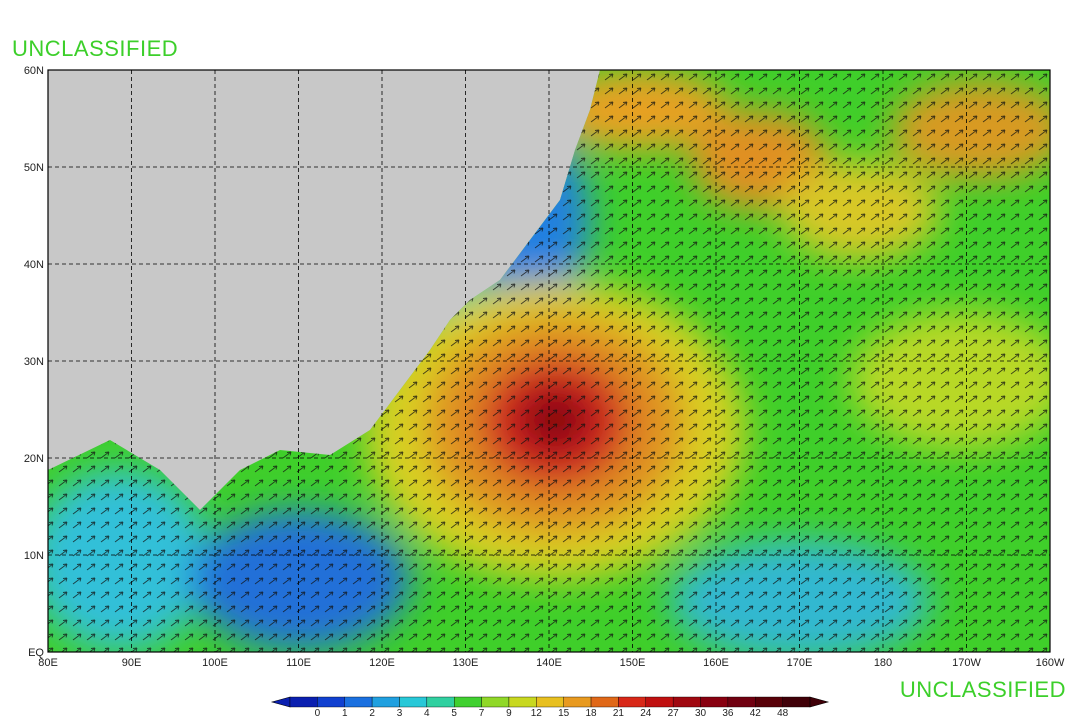 This screenshot has width=1080, height=718. What do you see at coordinates (509, 713) in the screenshot?
I see `colorbar-label: 9` at bounding box center [509, 713].